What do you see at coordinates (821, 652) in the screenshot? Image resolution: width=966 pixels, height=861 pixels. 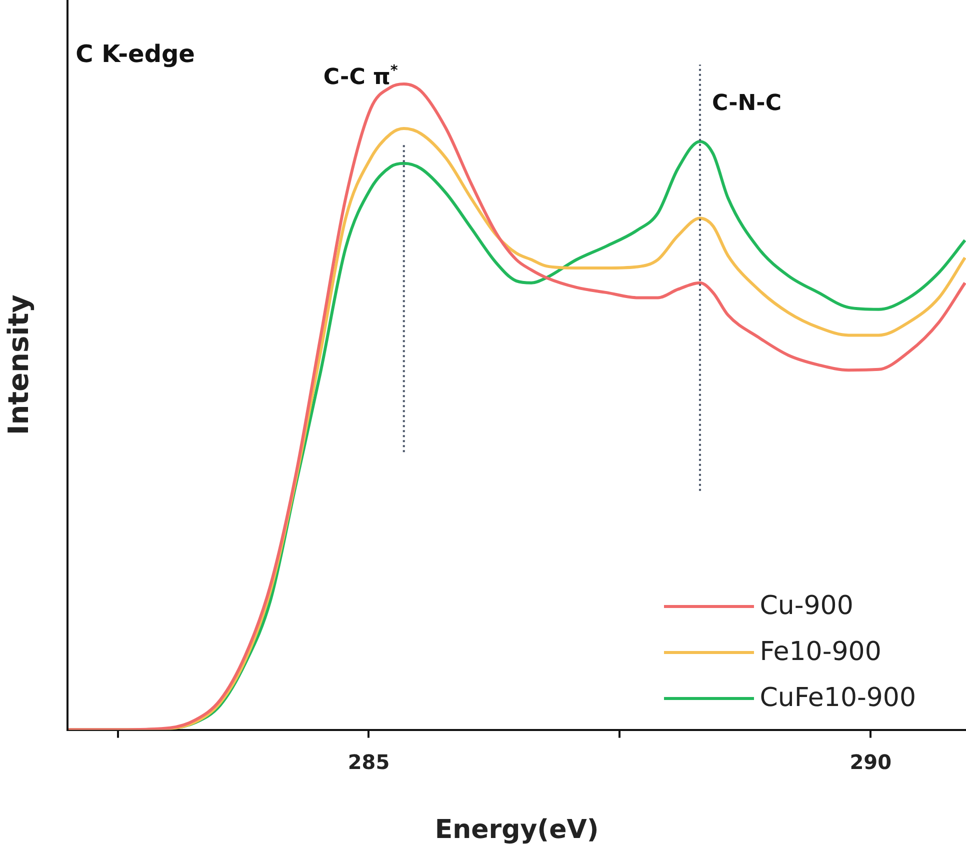 I see `legend-label: Fe10-900` at bounding box center [821, 652].